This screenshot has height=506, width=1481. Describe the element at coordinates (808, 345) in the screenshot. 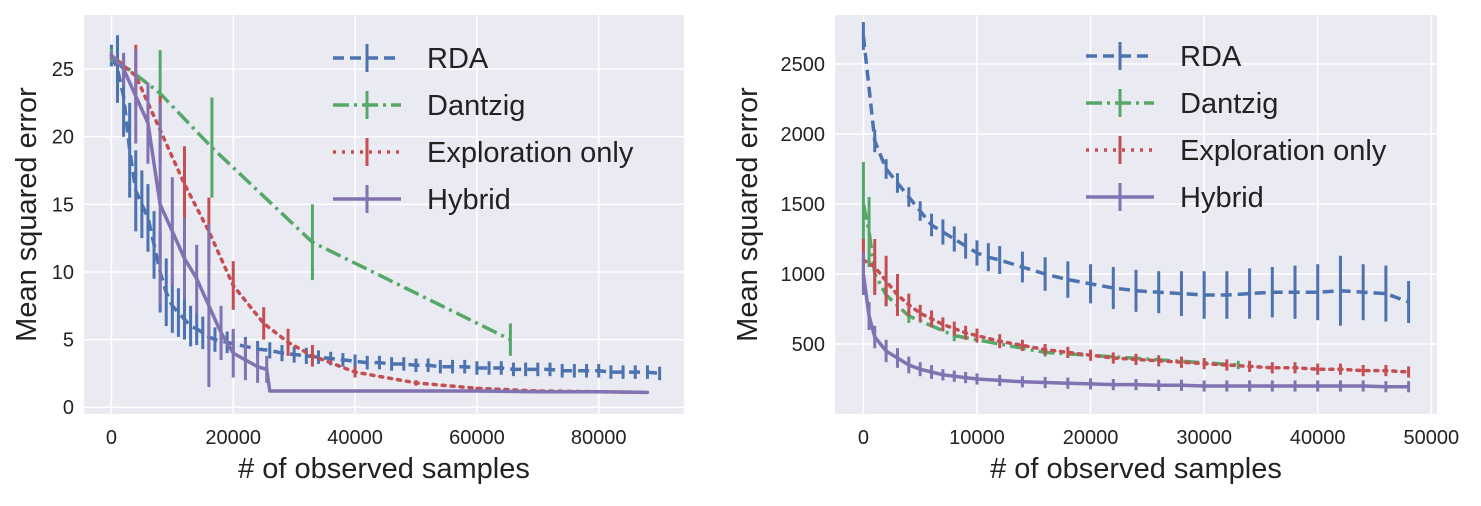

I see `y-tick-label: 500` at that location.